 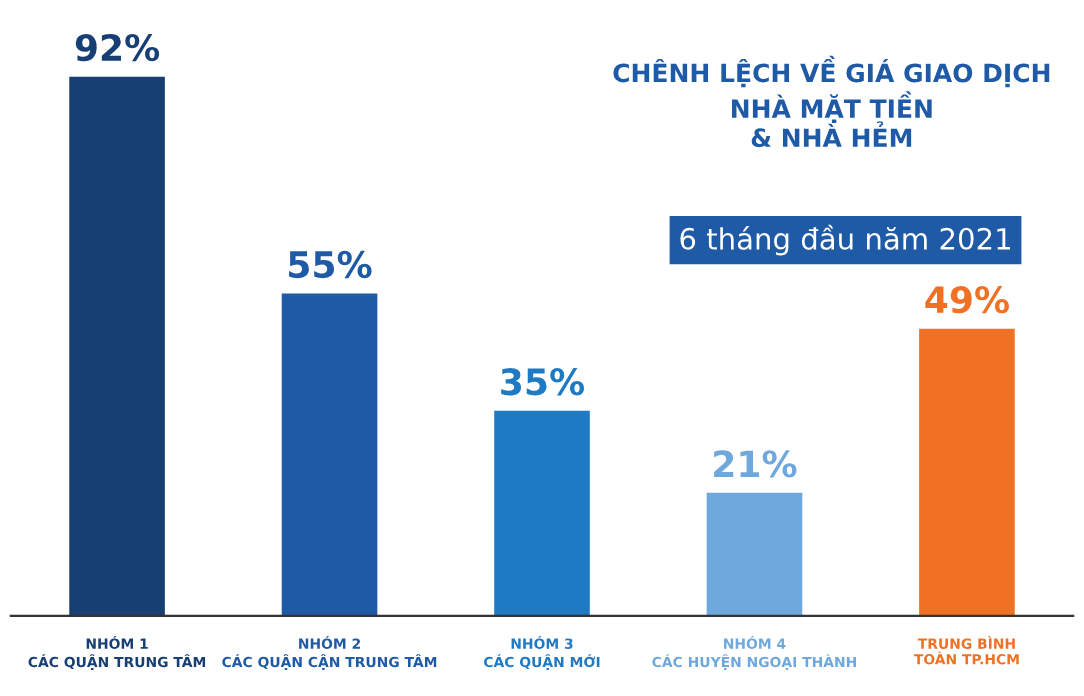 I want to click on data-label: 49%, so click(x=967, y=300).